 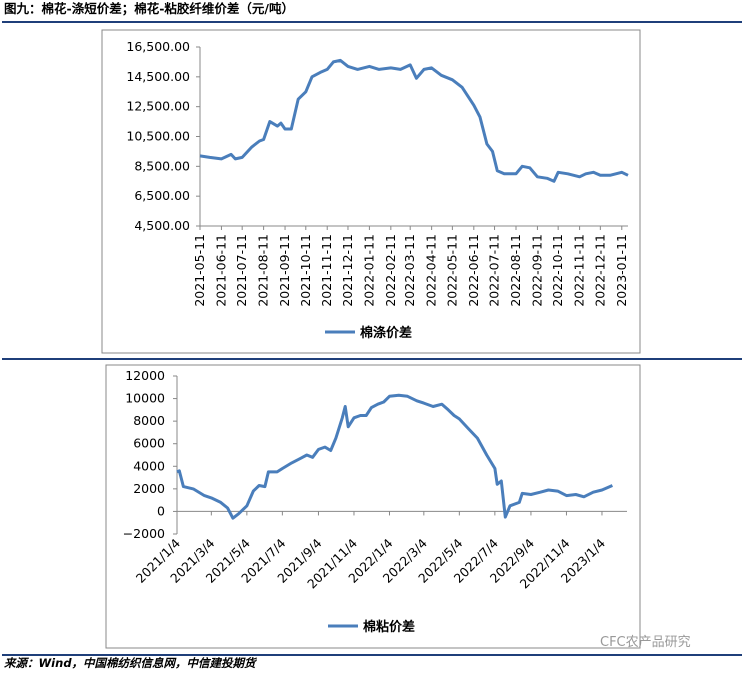 What do you see at coordinates (158, 136) in the screenshot?
I see `y-tick-label: 10,500.00` at bounding box center [158, 136].